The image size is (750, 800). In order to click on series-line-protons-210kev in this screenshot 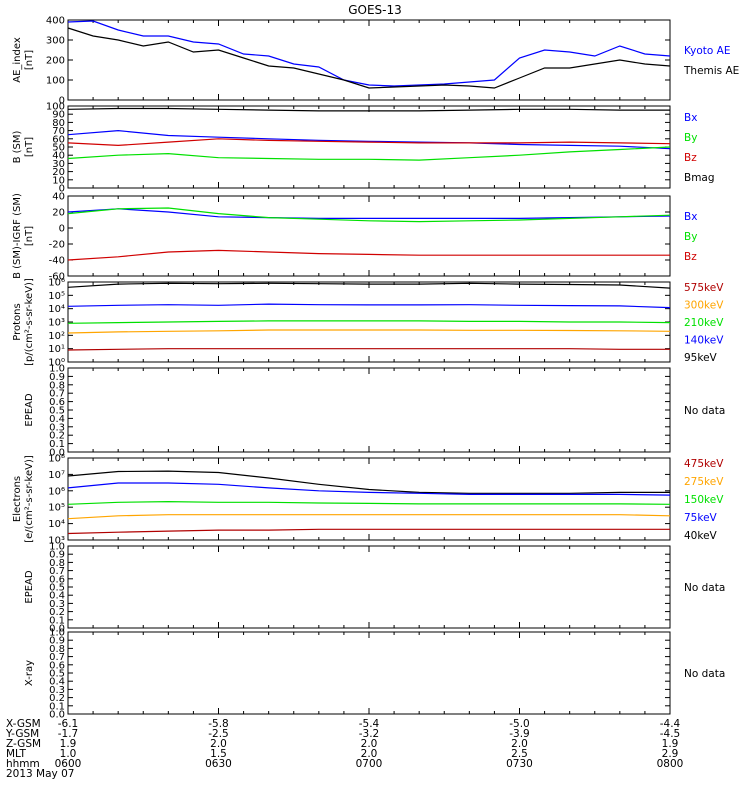, I will do `click(369, 322)`.